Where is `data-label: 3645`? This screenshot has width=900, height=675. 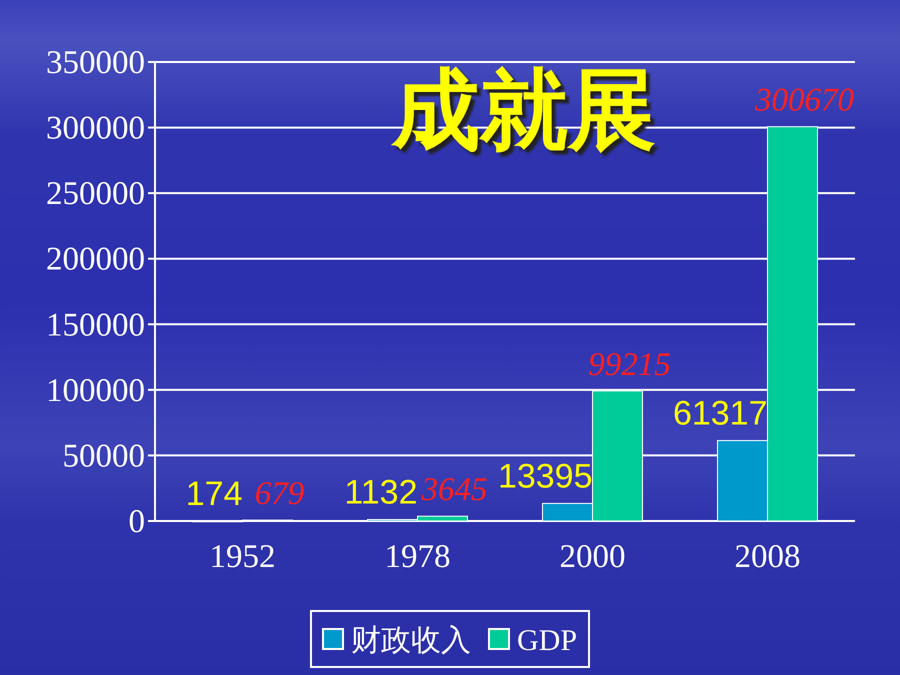 data-label: 3645 is located at coordinates (455, 490).